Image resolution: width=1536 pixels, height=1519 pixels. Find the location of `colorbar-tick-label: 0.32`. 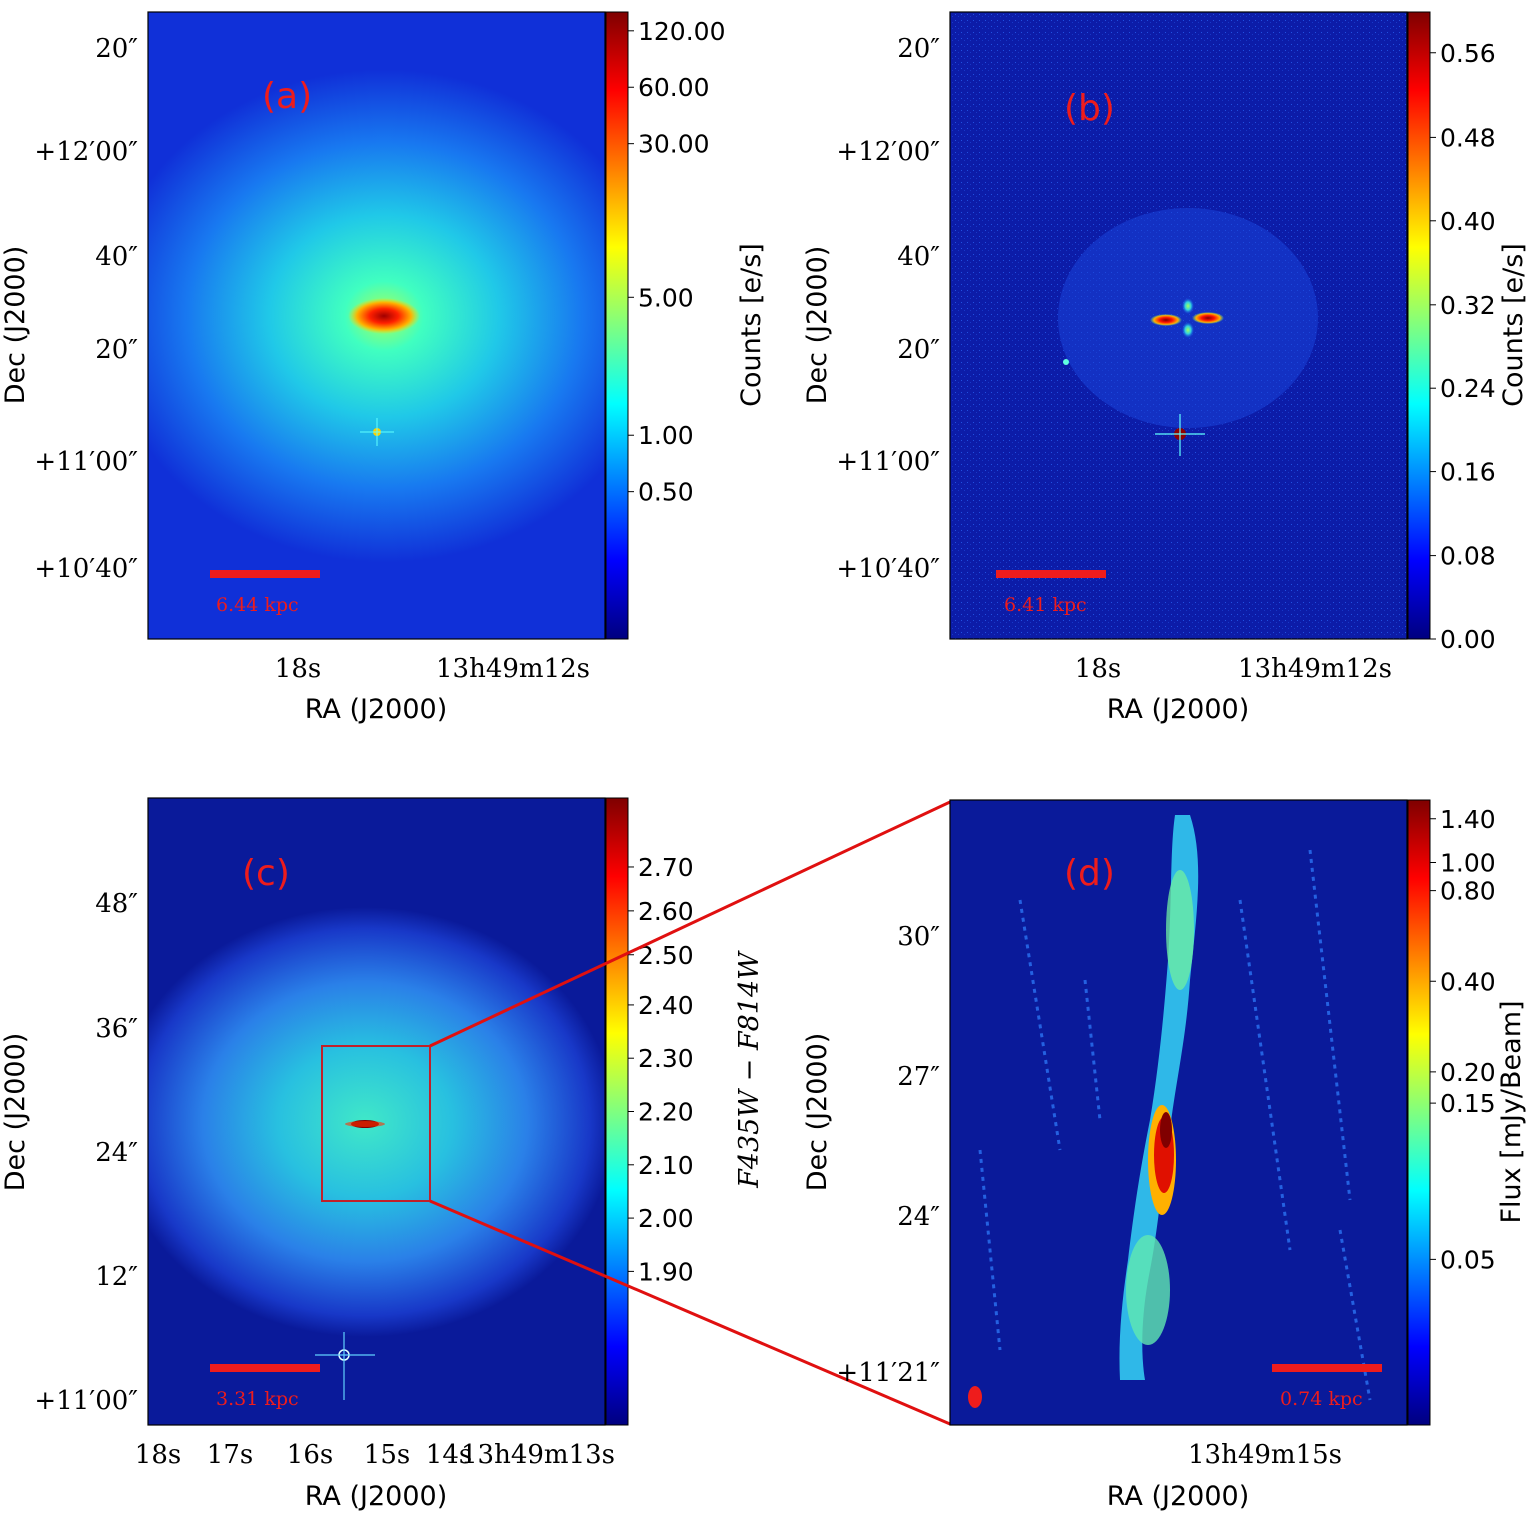

colorbar-tick-label: 0.32 is located at coordinates (1468, 305).